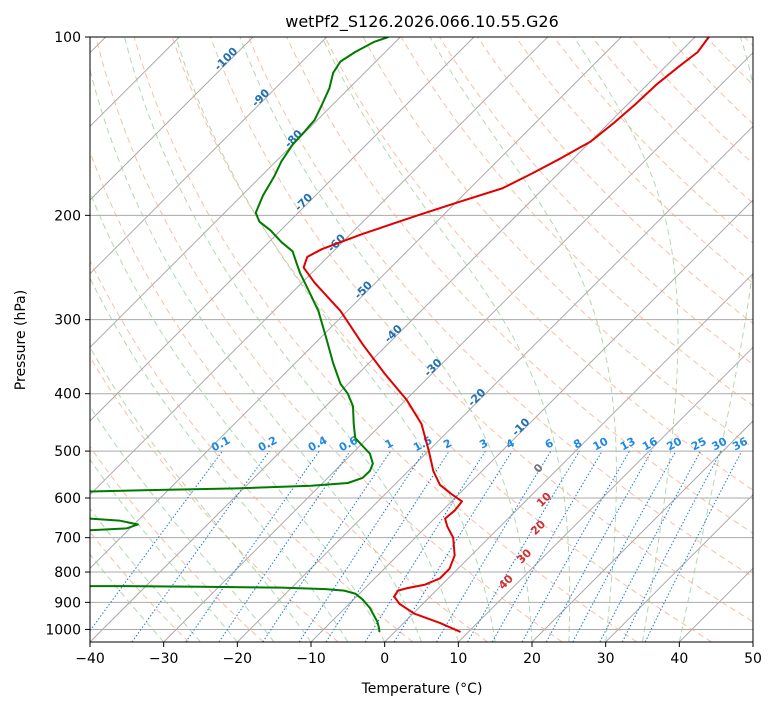 The height and width of the screenshot is (708, 775). I want to click on isotherm-label: -40, so click(393, 333).